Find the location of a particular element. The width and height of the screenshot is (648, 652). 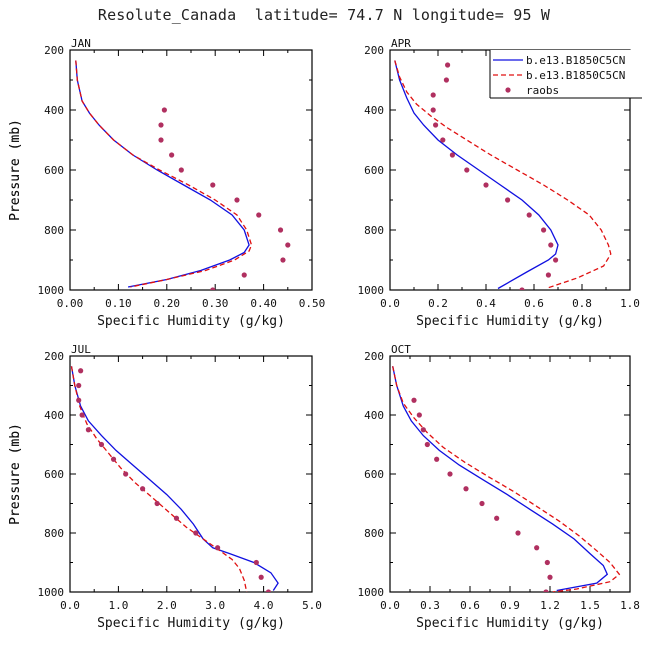

series-group-apr is located at coordinates (503, 175).